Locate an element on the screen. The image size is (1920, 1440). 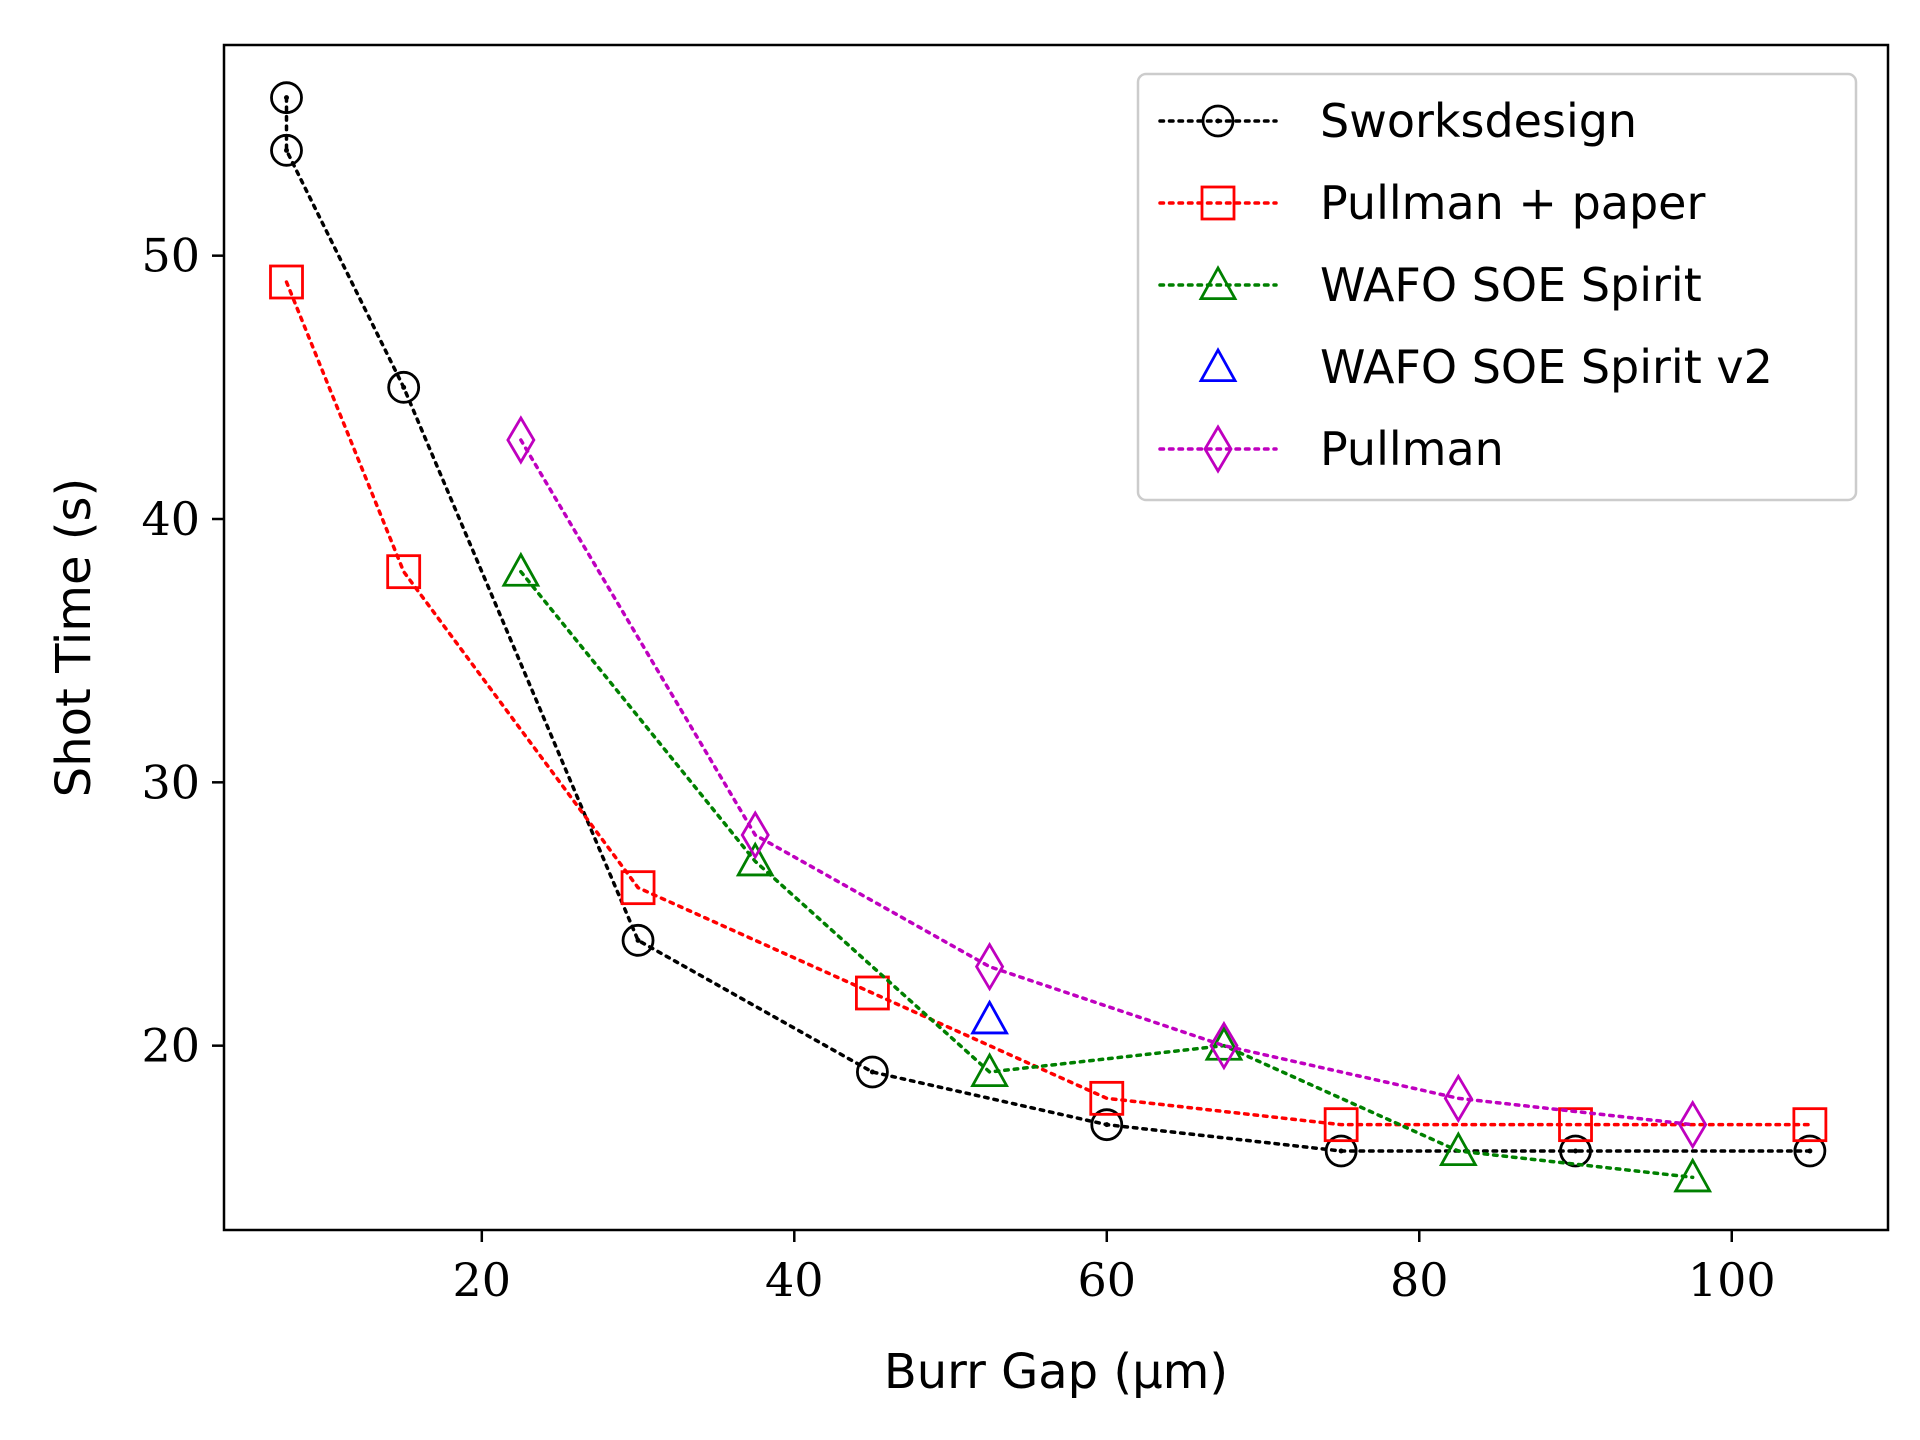
y-axis-label: Shot Time (s) is located at coordinates (74, 638).